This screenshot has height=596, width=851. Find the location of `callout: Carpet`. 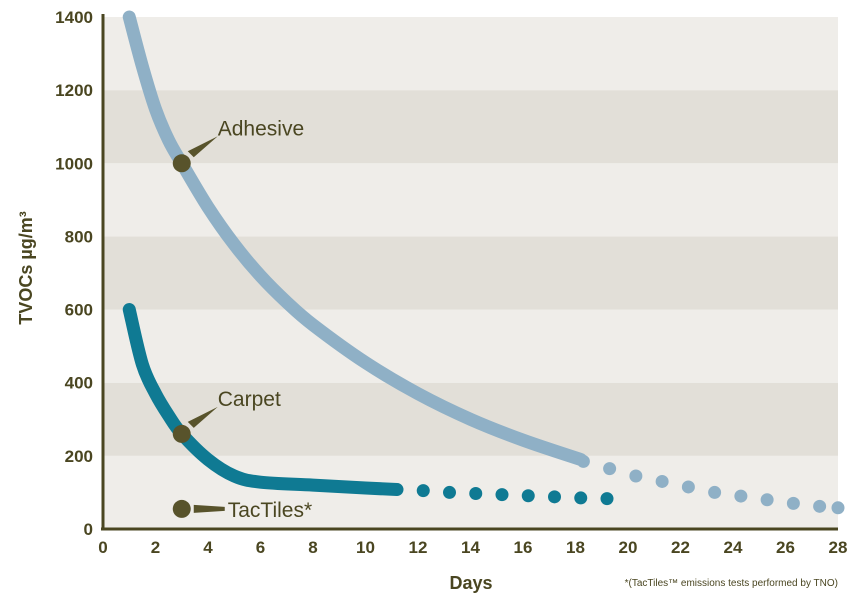

callout: Carpet is located at coordinates (226, 415).